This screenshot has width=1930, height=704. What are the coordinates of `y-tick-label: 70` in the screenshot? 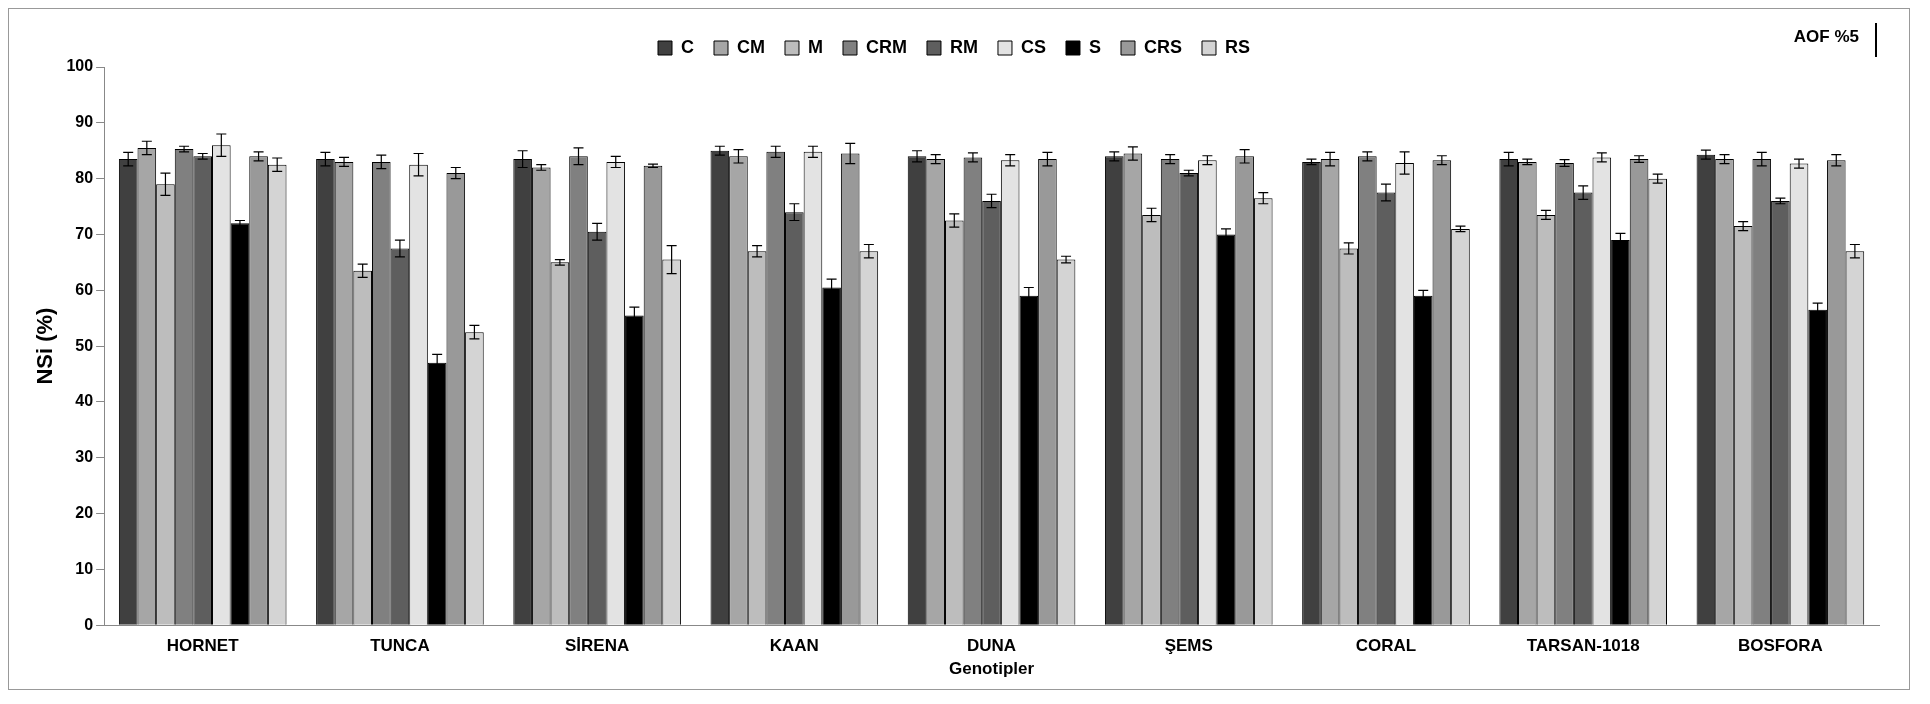 It's located at (84, 233).